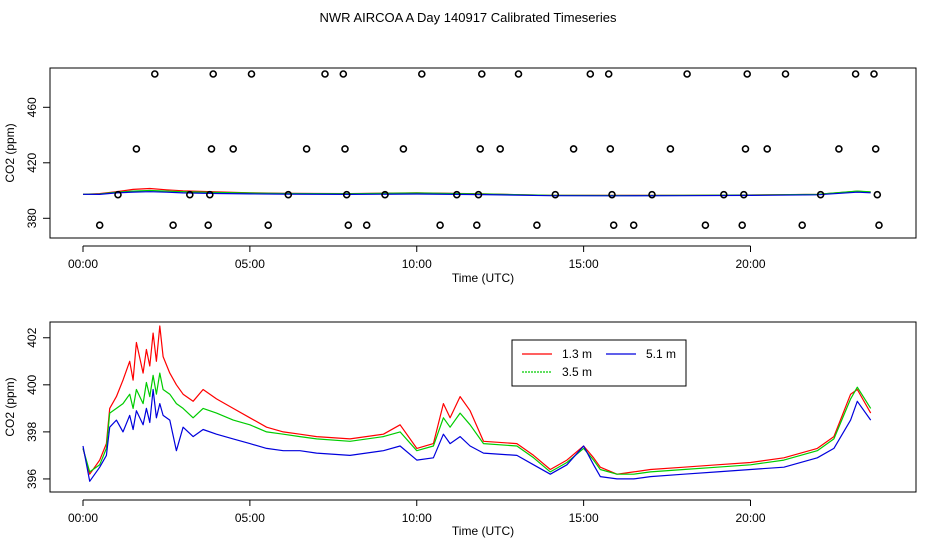 The width and height of the screenshot is (936, 540). Describe the element at coordinates (37, 408) in the screenshot. I see `bottom-y-axis: 396 398 400 402` at that location.